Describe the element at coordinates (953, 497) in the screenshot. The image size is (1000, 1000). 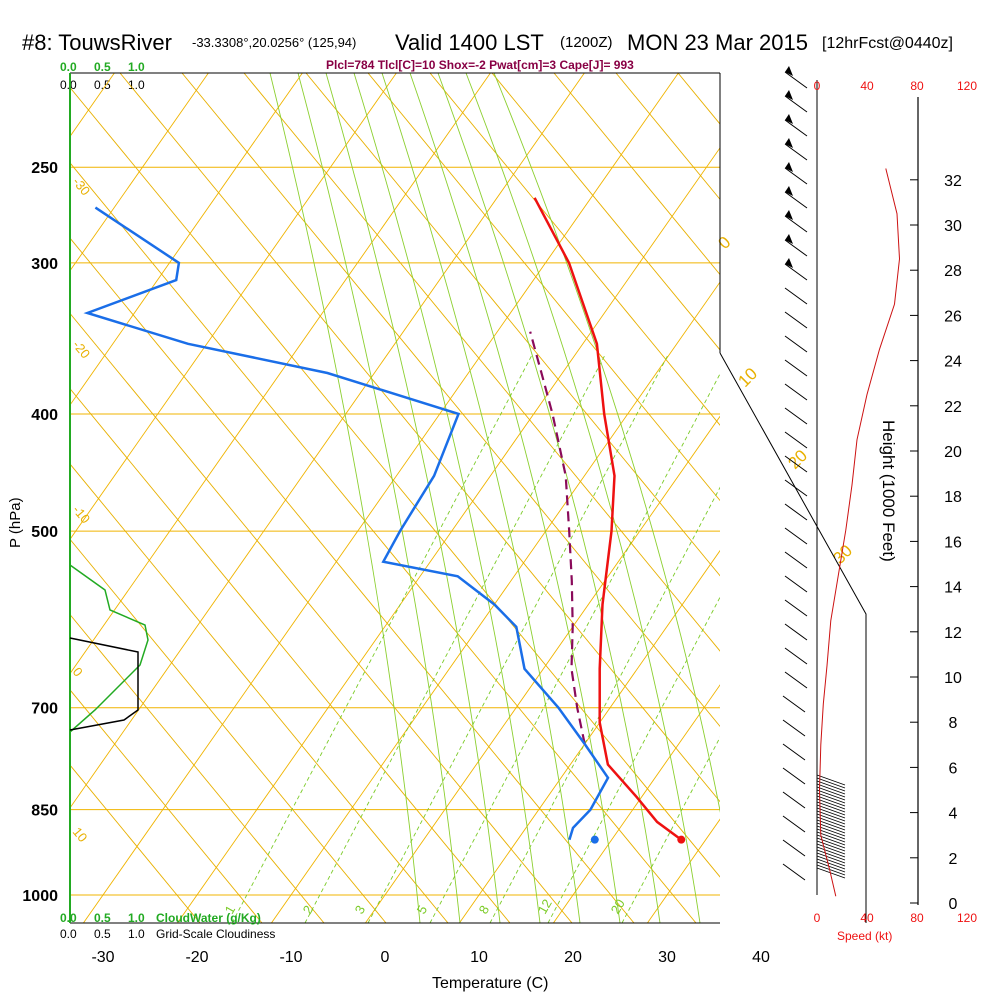
I see `height-tick-label: 18` at that location.